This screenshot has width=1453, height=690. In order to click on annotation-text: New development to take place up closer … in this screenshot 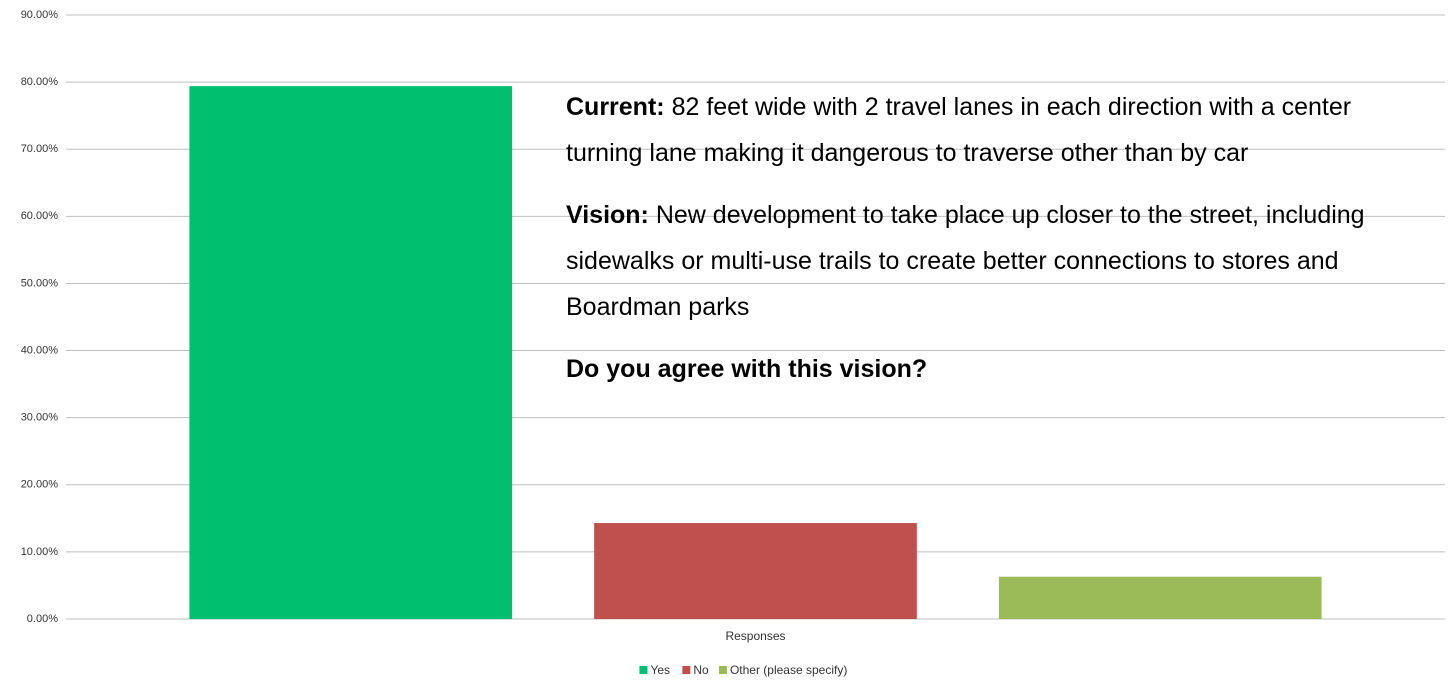, I will do `click(965, 261)`.